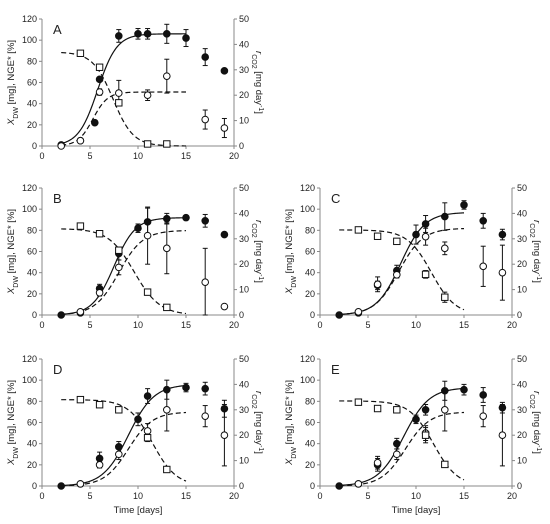 The height and width of the screenshot is (524, 550). Describe the element at coordinates (138, 510) in the screenshot. I see `x-axis-title: Time [days]` at that location.